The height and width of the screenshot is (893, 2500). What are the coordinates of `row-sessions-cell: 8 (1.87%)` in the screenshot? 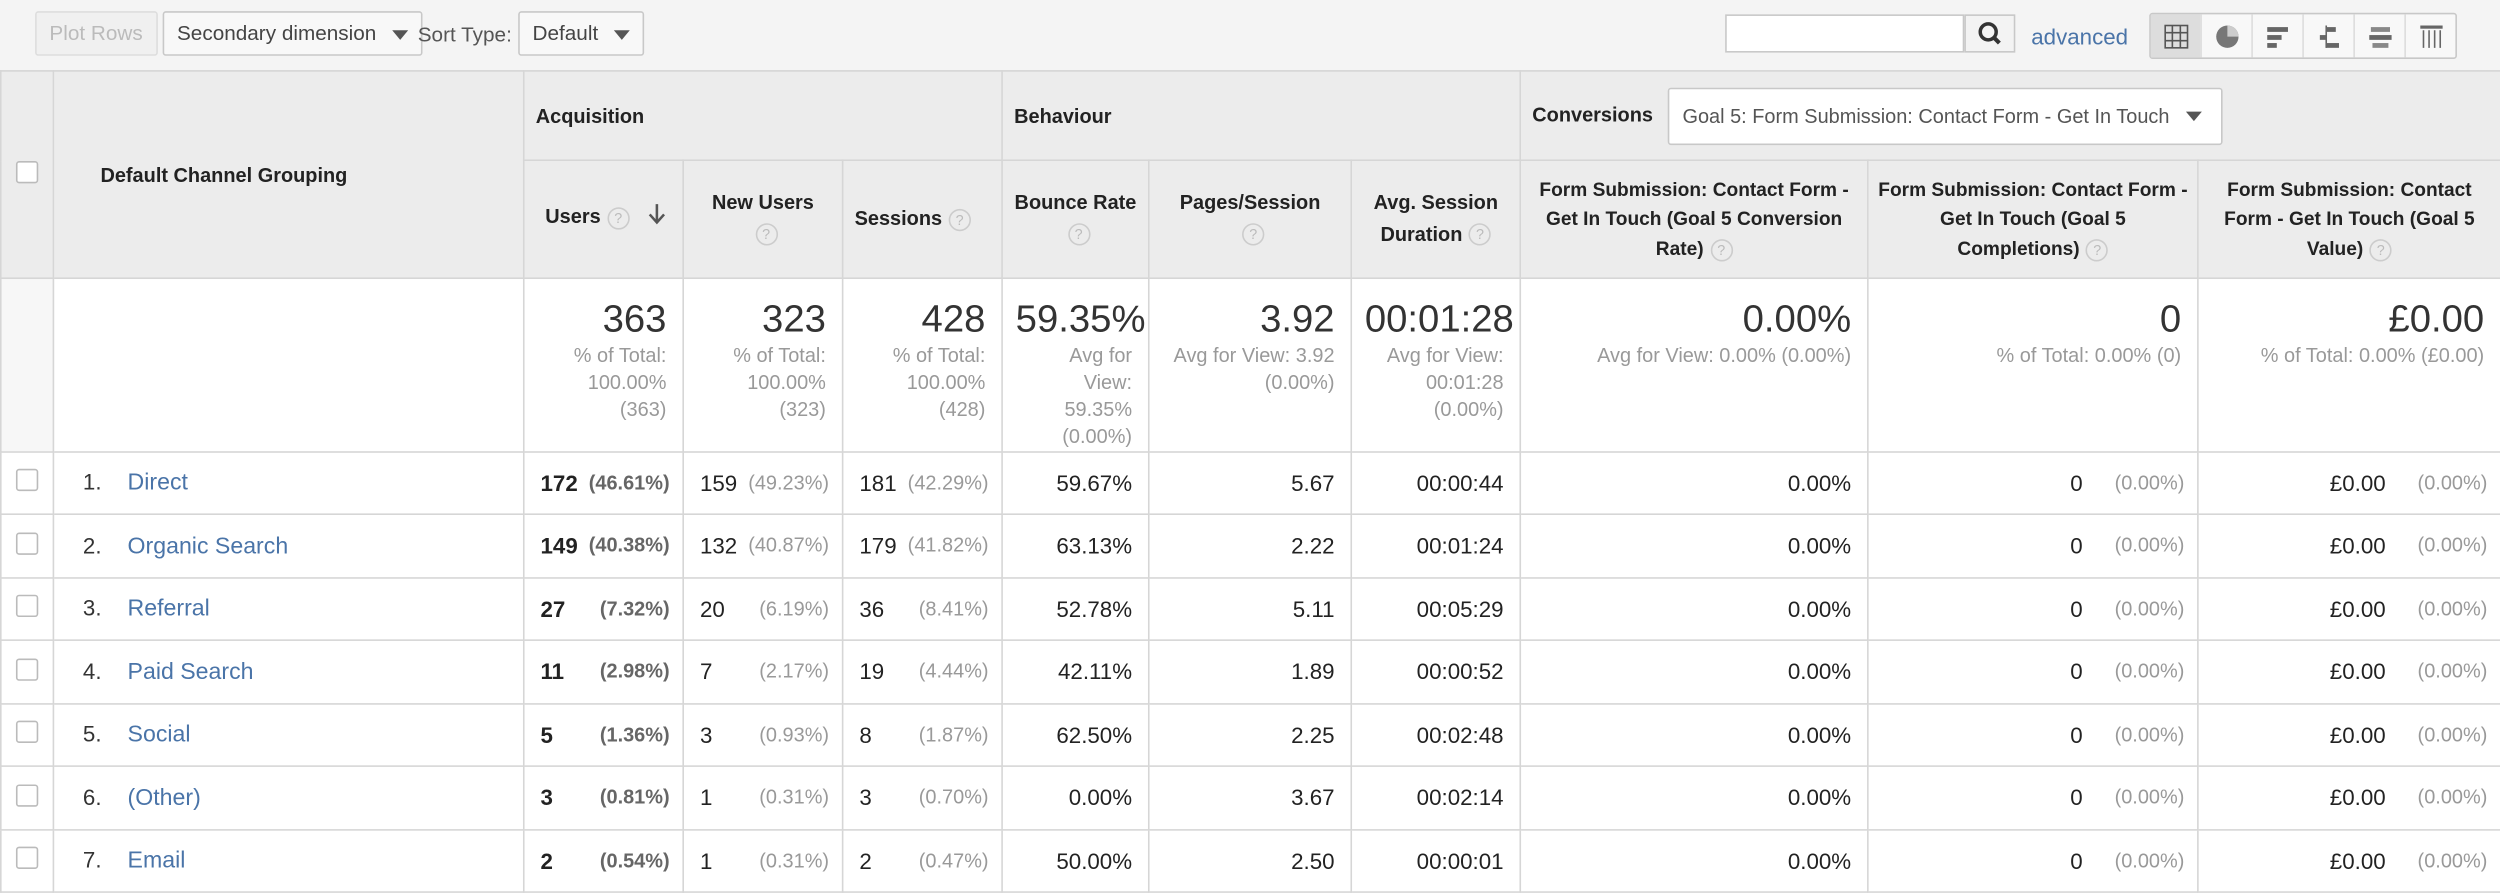 It's located at (922, 734).